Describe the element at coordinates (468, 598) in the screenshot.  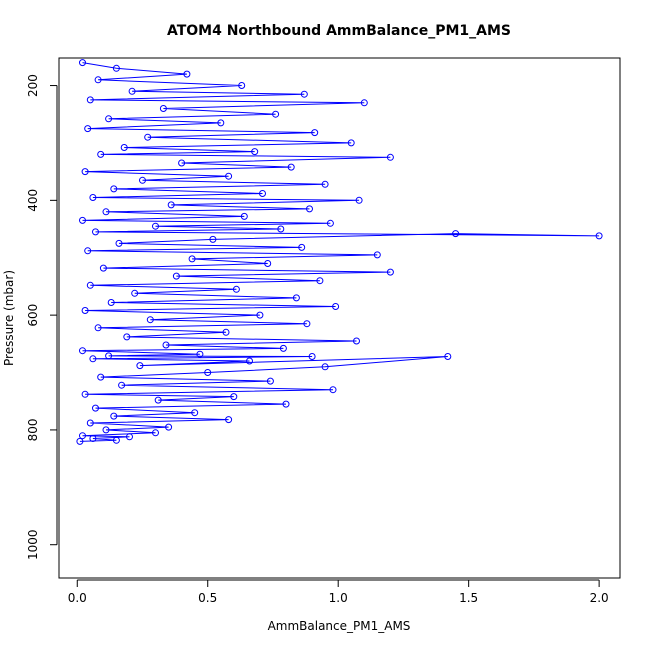
I see `x-tick-label: 1.5` at that location.